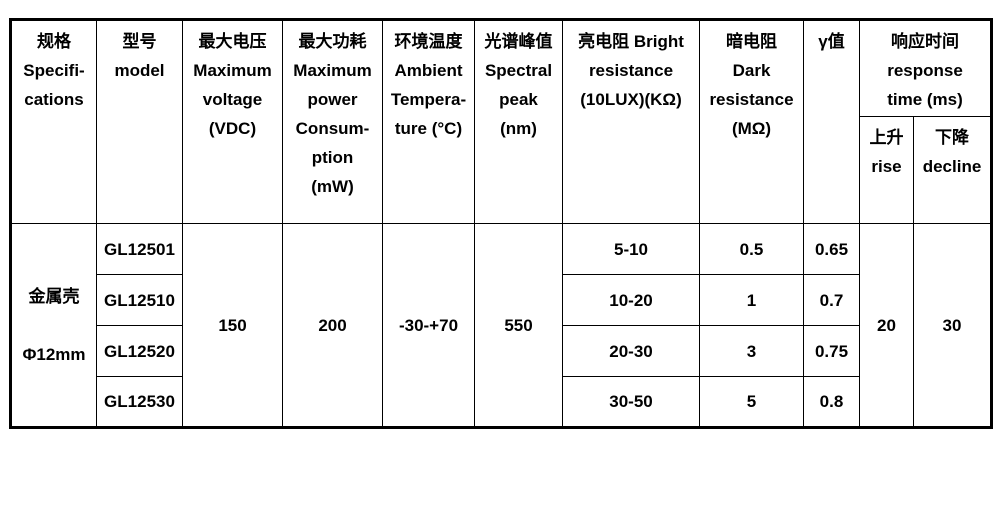  I want to click on gamma-value: 0.7, so click(831, 300).